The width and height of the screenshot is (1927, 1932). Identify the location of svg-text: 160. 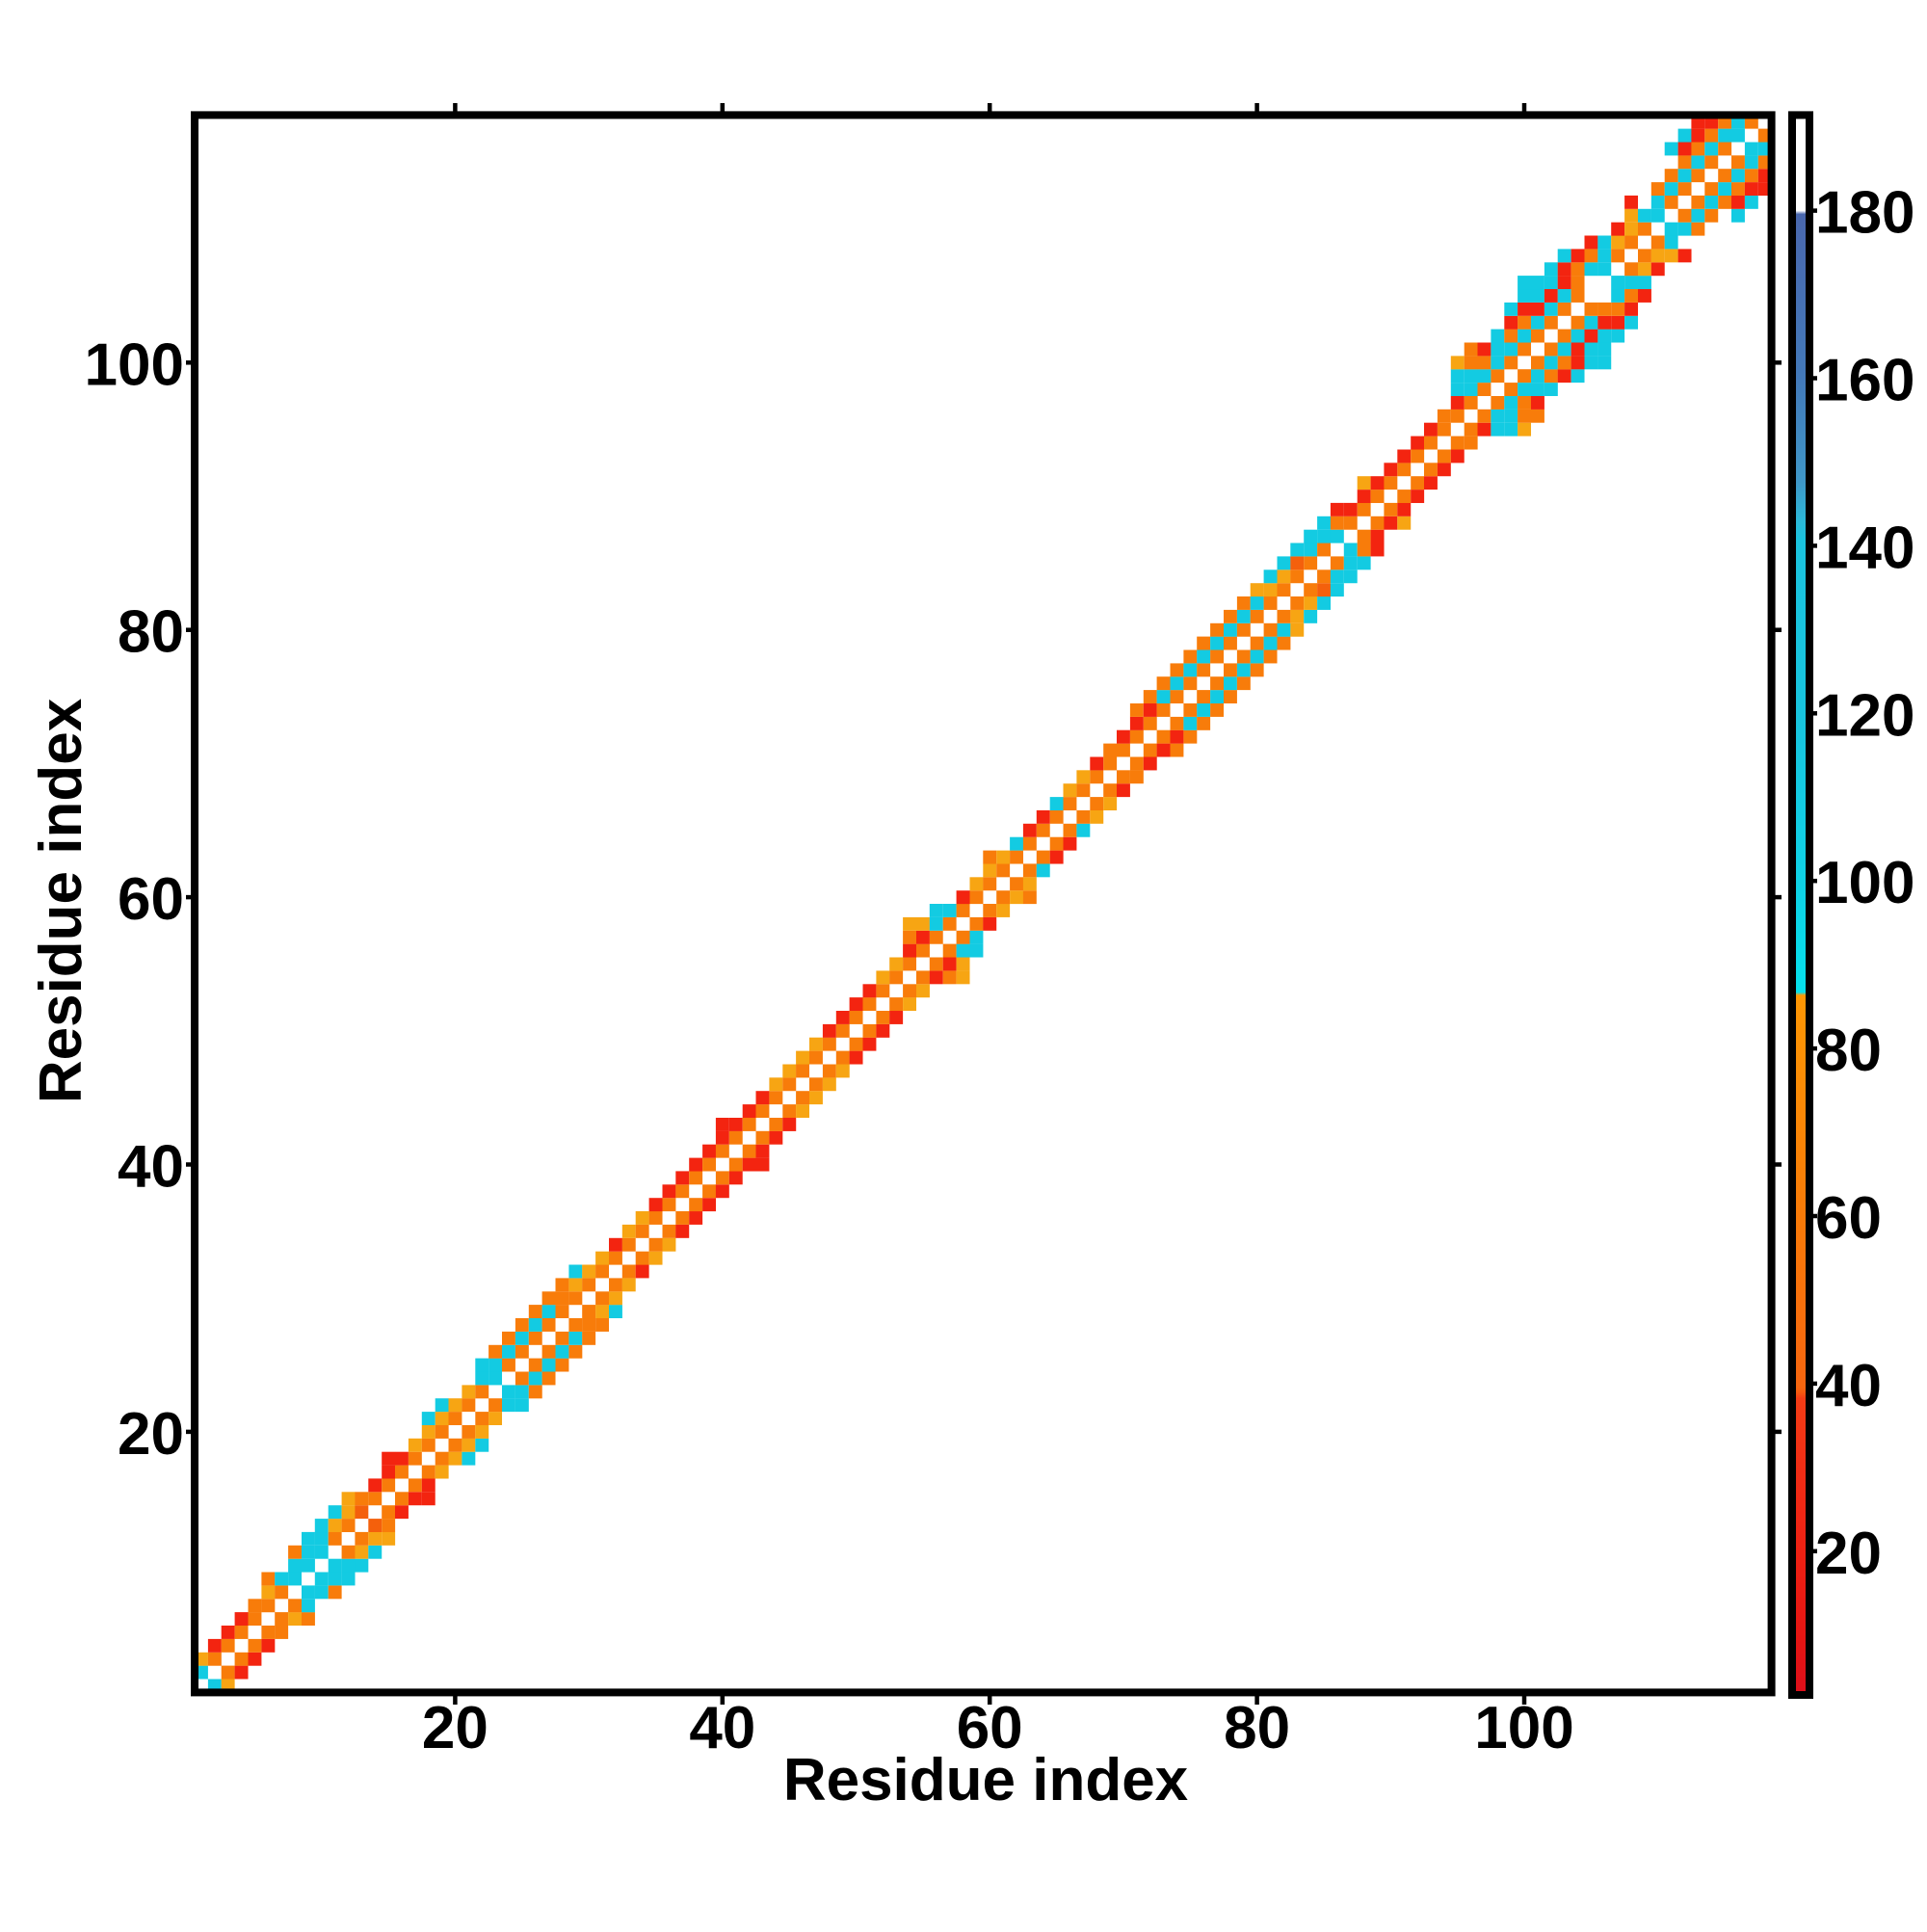
(1864, 381).